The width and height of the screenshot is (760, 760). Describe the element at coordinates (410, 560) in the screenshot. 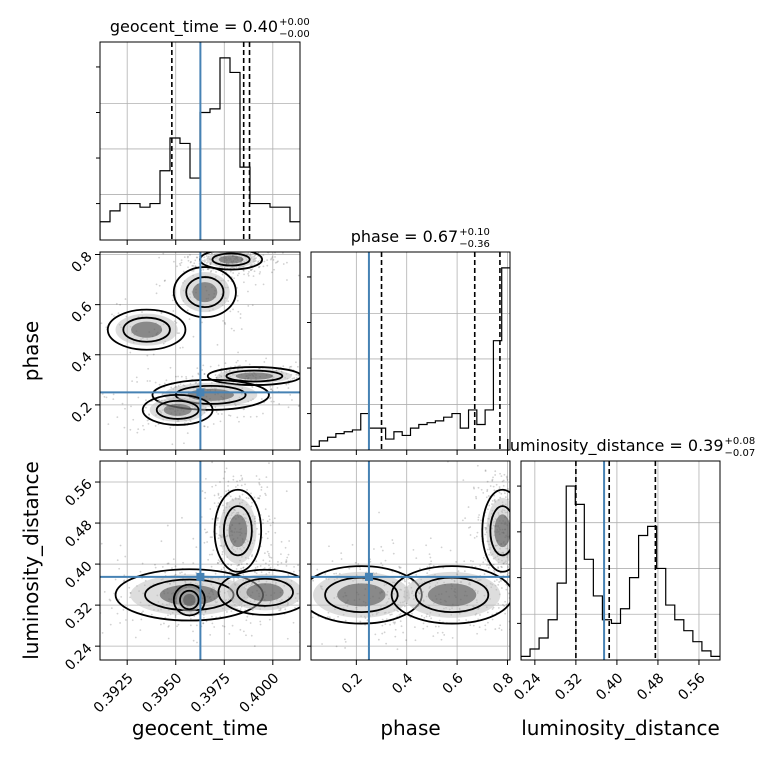

I see `grid` at that location.